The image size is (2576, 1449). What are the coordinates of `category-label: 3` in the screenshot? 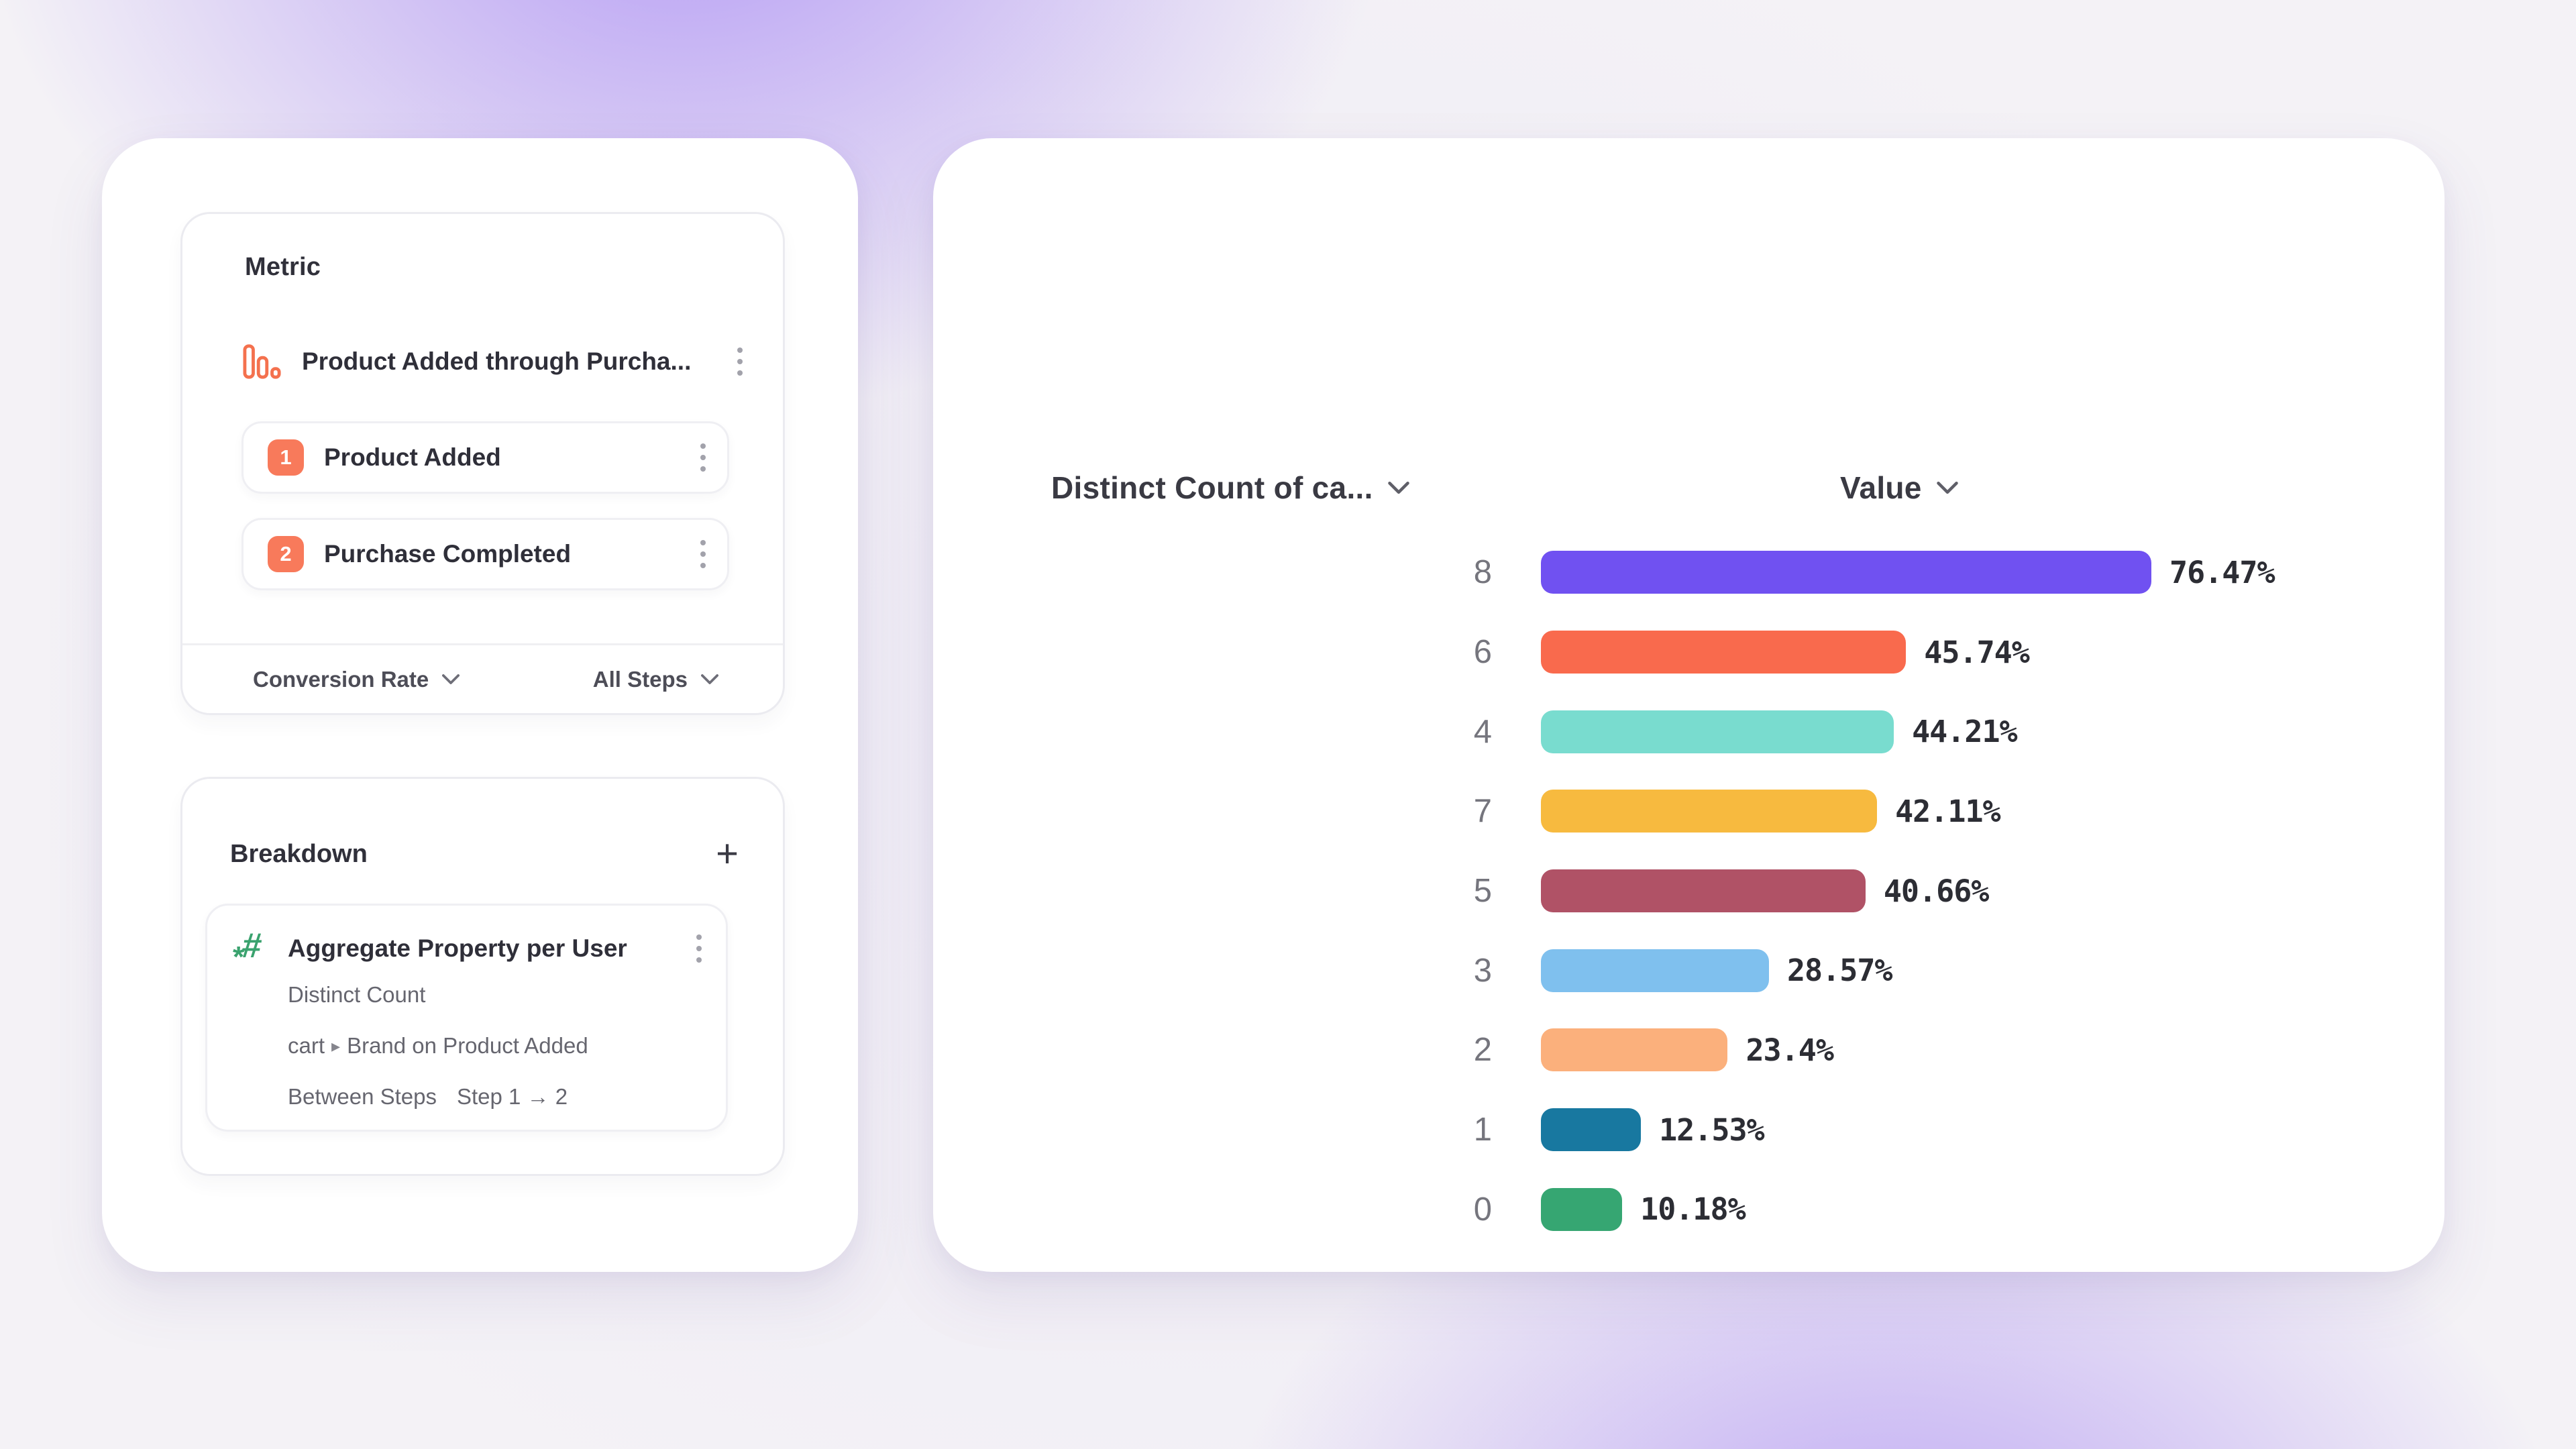 It's located at (1482, 970).